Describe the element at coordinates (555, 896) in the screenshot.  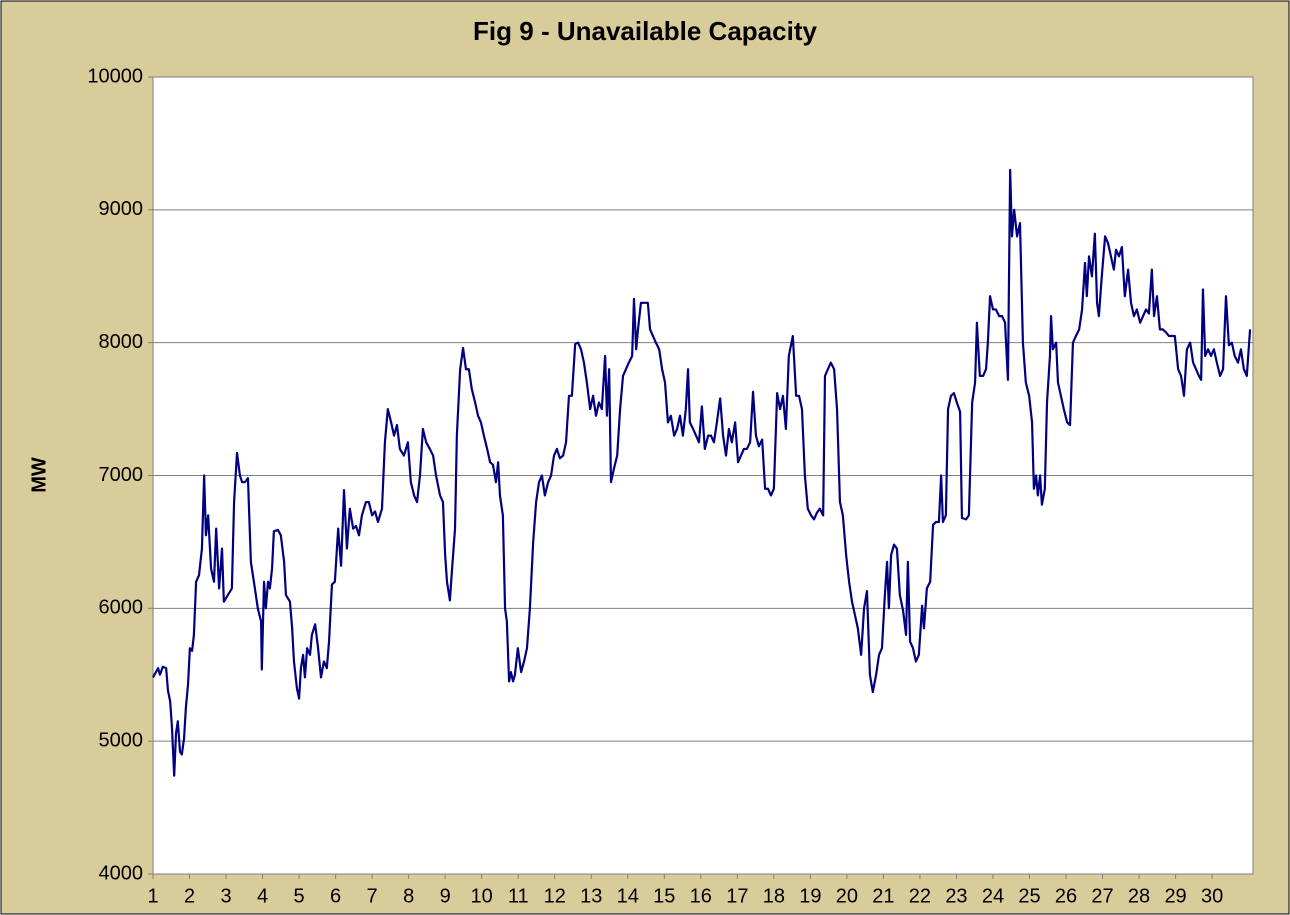
I see `x-tick-label: 12` at that location.